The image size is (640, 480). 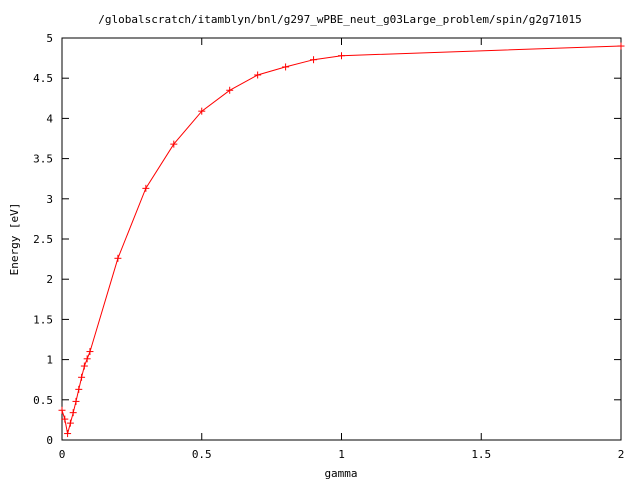 What do you see at coordinates (43, 239) in the screenshot?
I see `y-tick-label: 2.5` at bounding box center [43, 239].